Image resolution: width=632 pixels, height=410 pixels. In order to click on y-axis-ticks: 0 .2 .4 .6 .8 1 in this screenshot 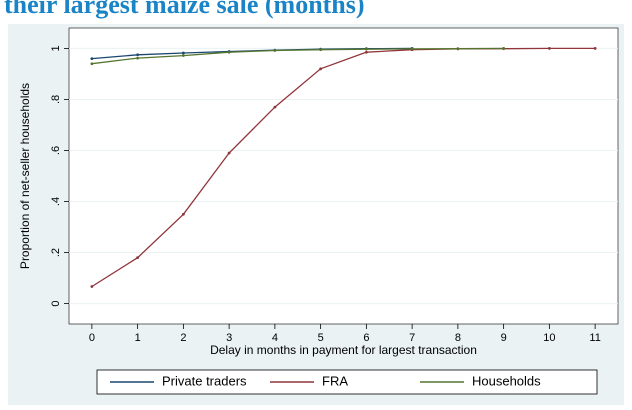, I will do `click(59, 176)`.